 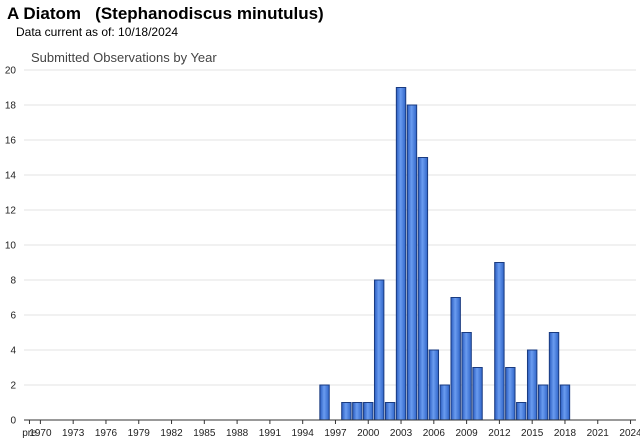 I want to click on y-tick-label: 10, so click(x=11, y=246).